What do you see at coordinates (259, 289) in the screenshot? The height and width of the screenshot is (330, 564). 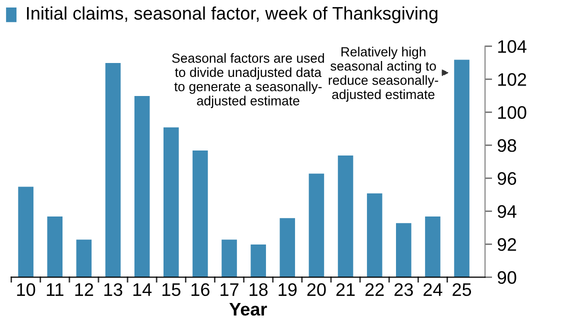 I see `x-tick-label: 18` at bounding box center [259, 289].